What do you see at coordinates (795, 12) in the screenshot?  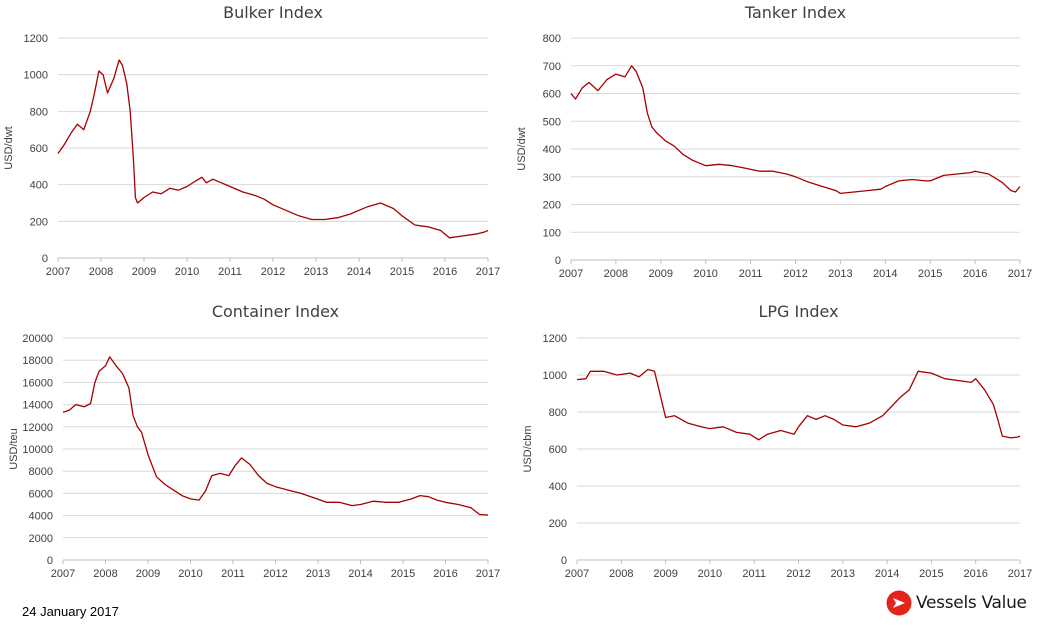 I see `chart-title: Tanker Index` at bounding box center [795, 12].